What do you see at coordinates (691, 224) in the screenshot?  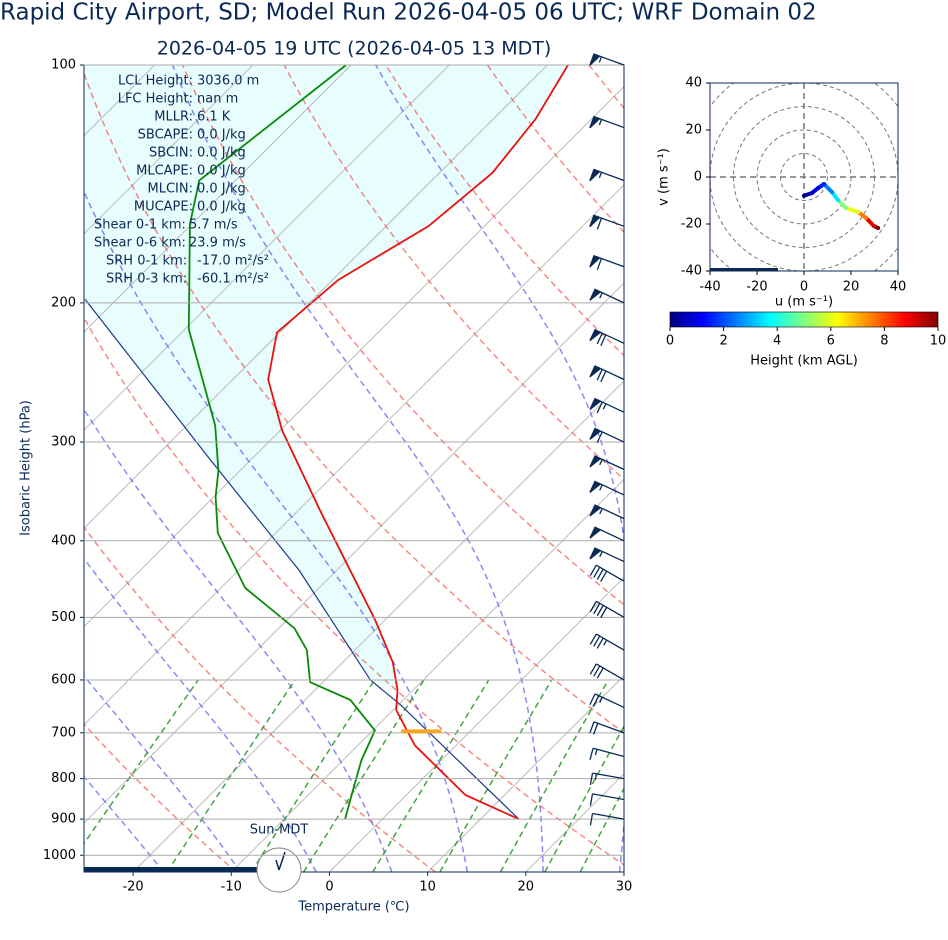 I see `y-tick-label: -20` at bounding box center [691, 224].